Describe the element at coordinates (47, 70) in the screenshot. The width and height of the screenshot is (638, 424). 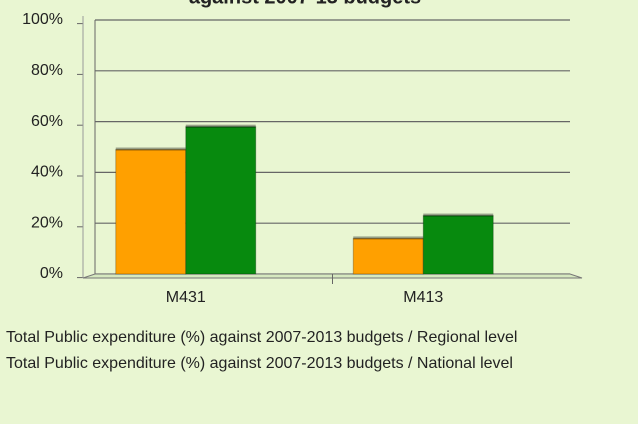
I see `y-tick-label: 80%` at that location.